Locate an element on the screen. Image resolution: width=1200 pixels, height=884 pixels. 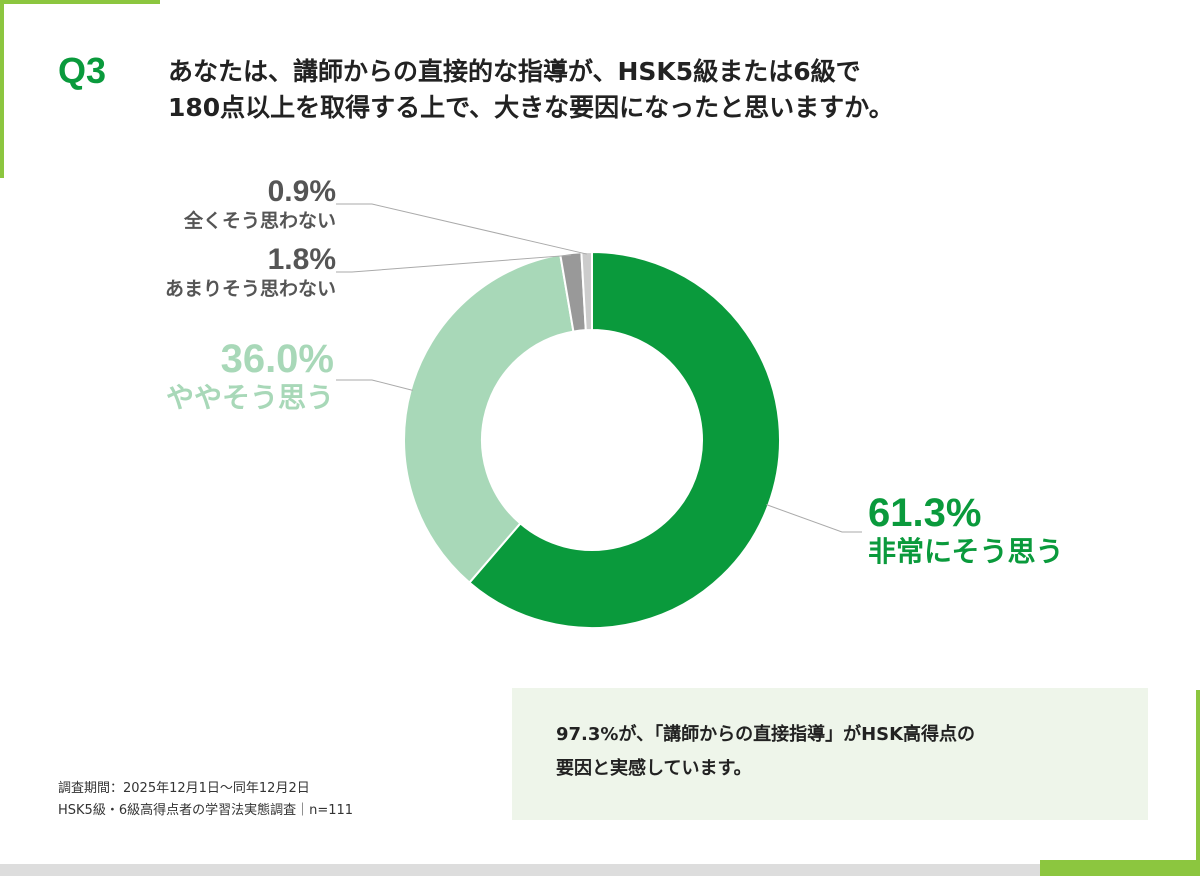
footer-divider is located at coordinates (600, 870).